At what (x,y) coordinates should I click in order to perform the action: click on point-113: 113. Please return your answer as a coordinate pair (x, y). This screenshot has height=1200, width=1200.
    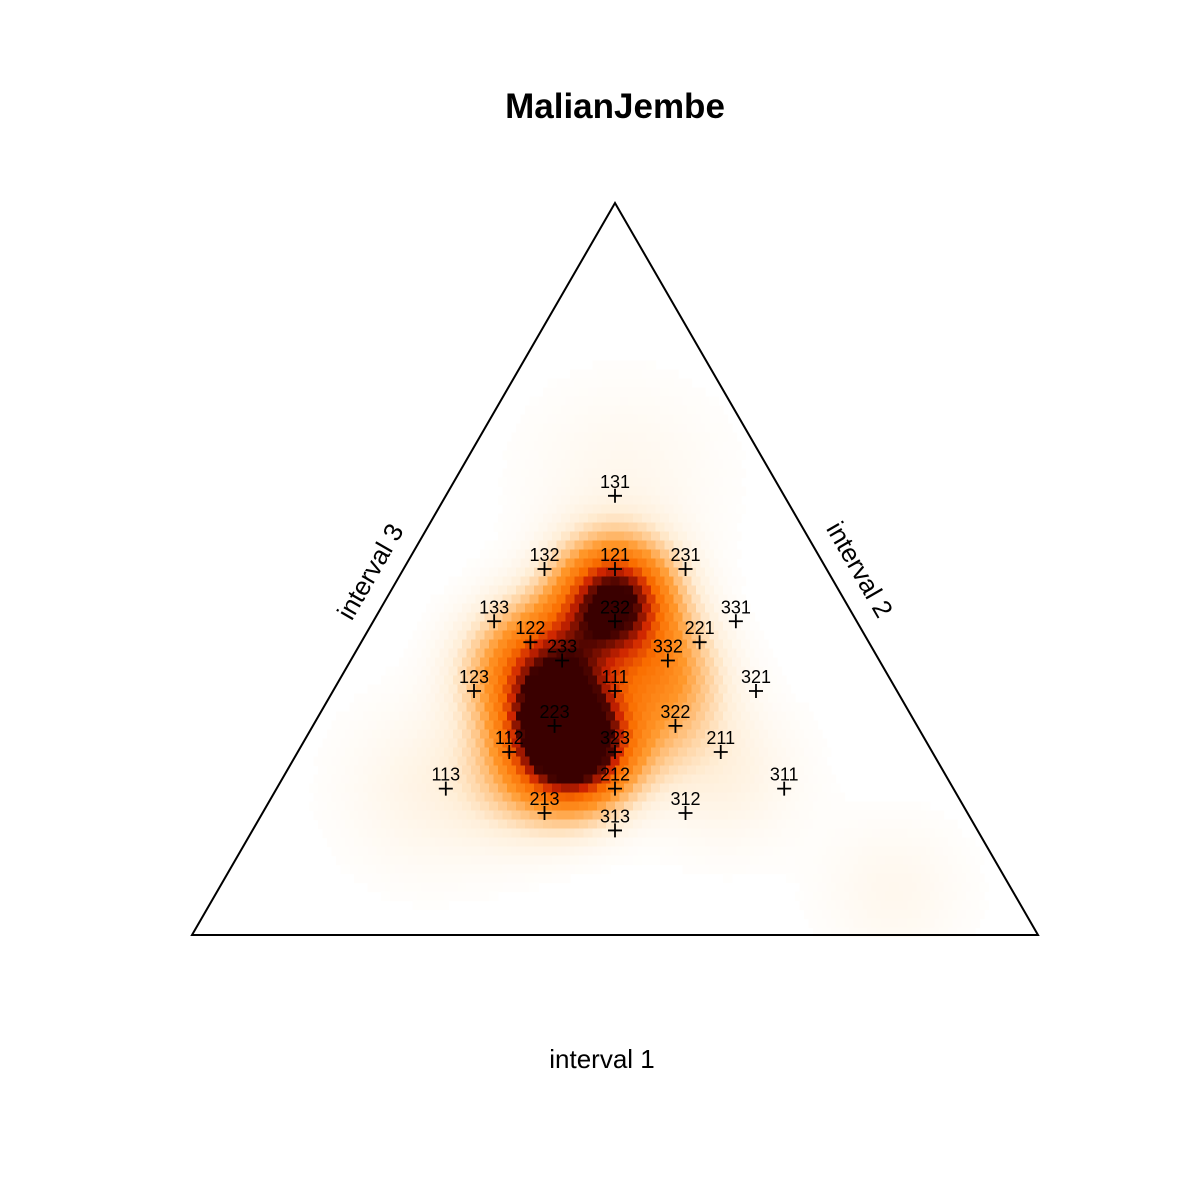
    Looking at the image, I should click on (445, 780).